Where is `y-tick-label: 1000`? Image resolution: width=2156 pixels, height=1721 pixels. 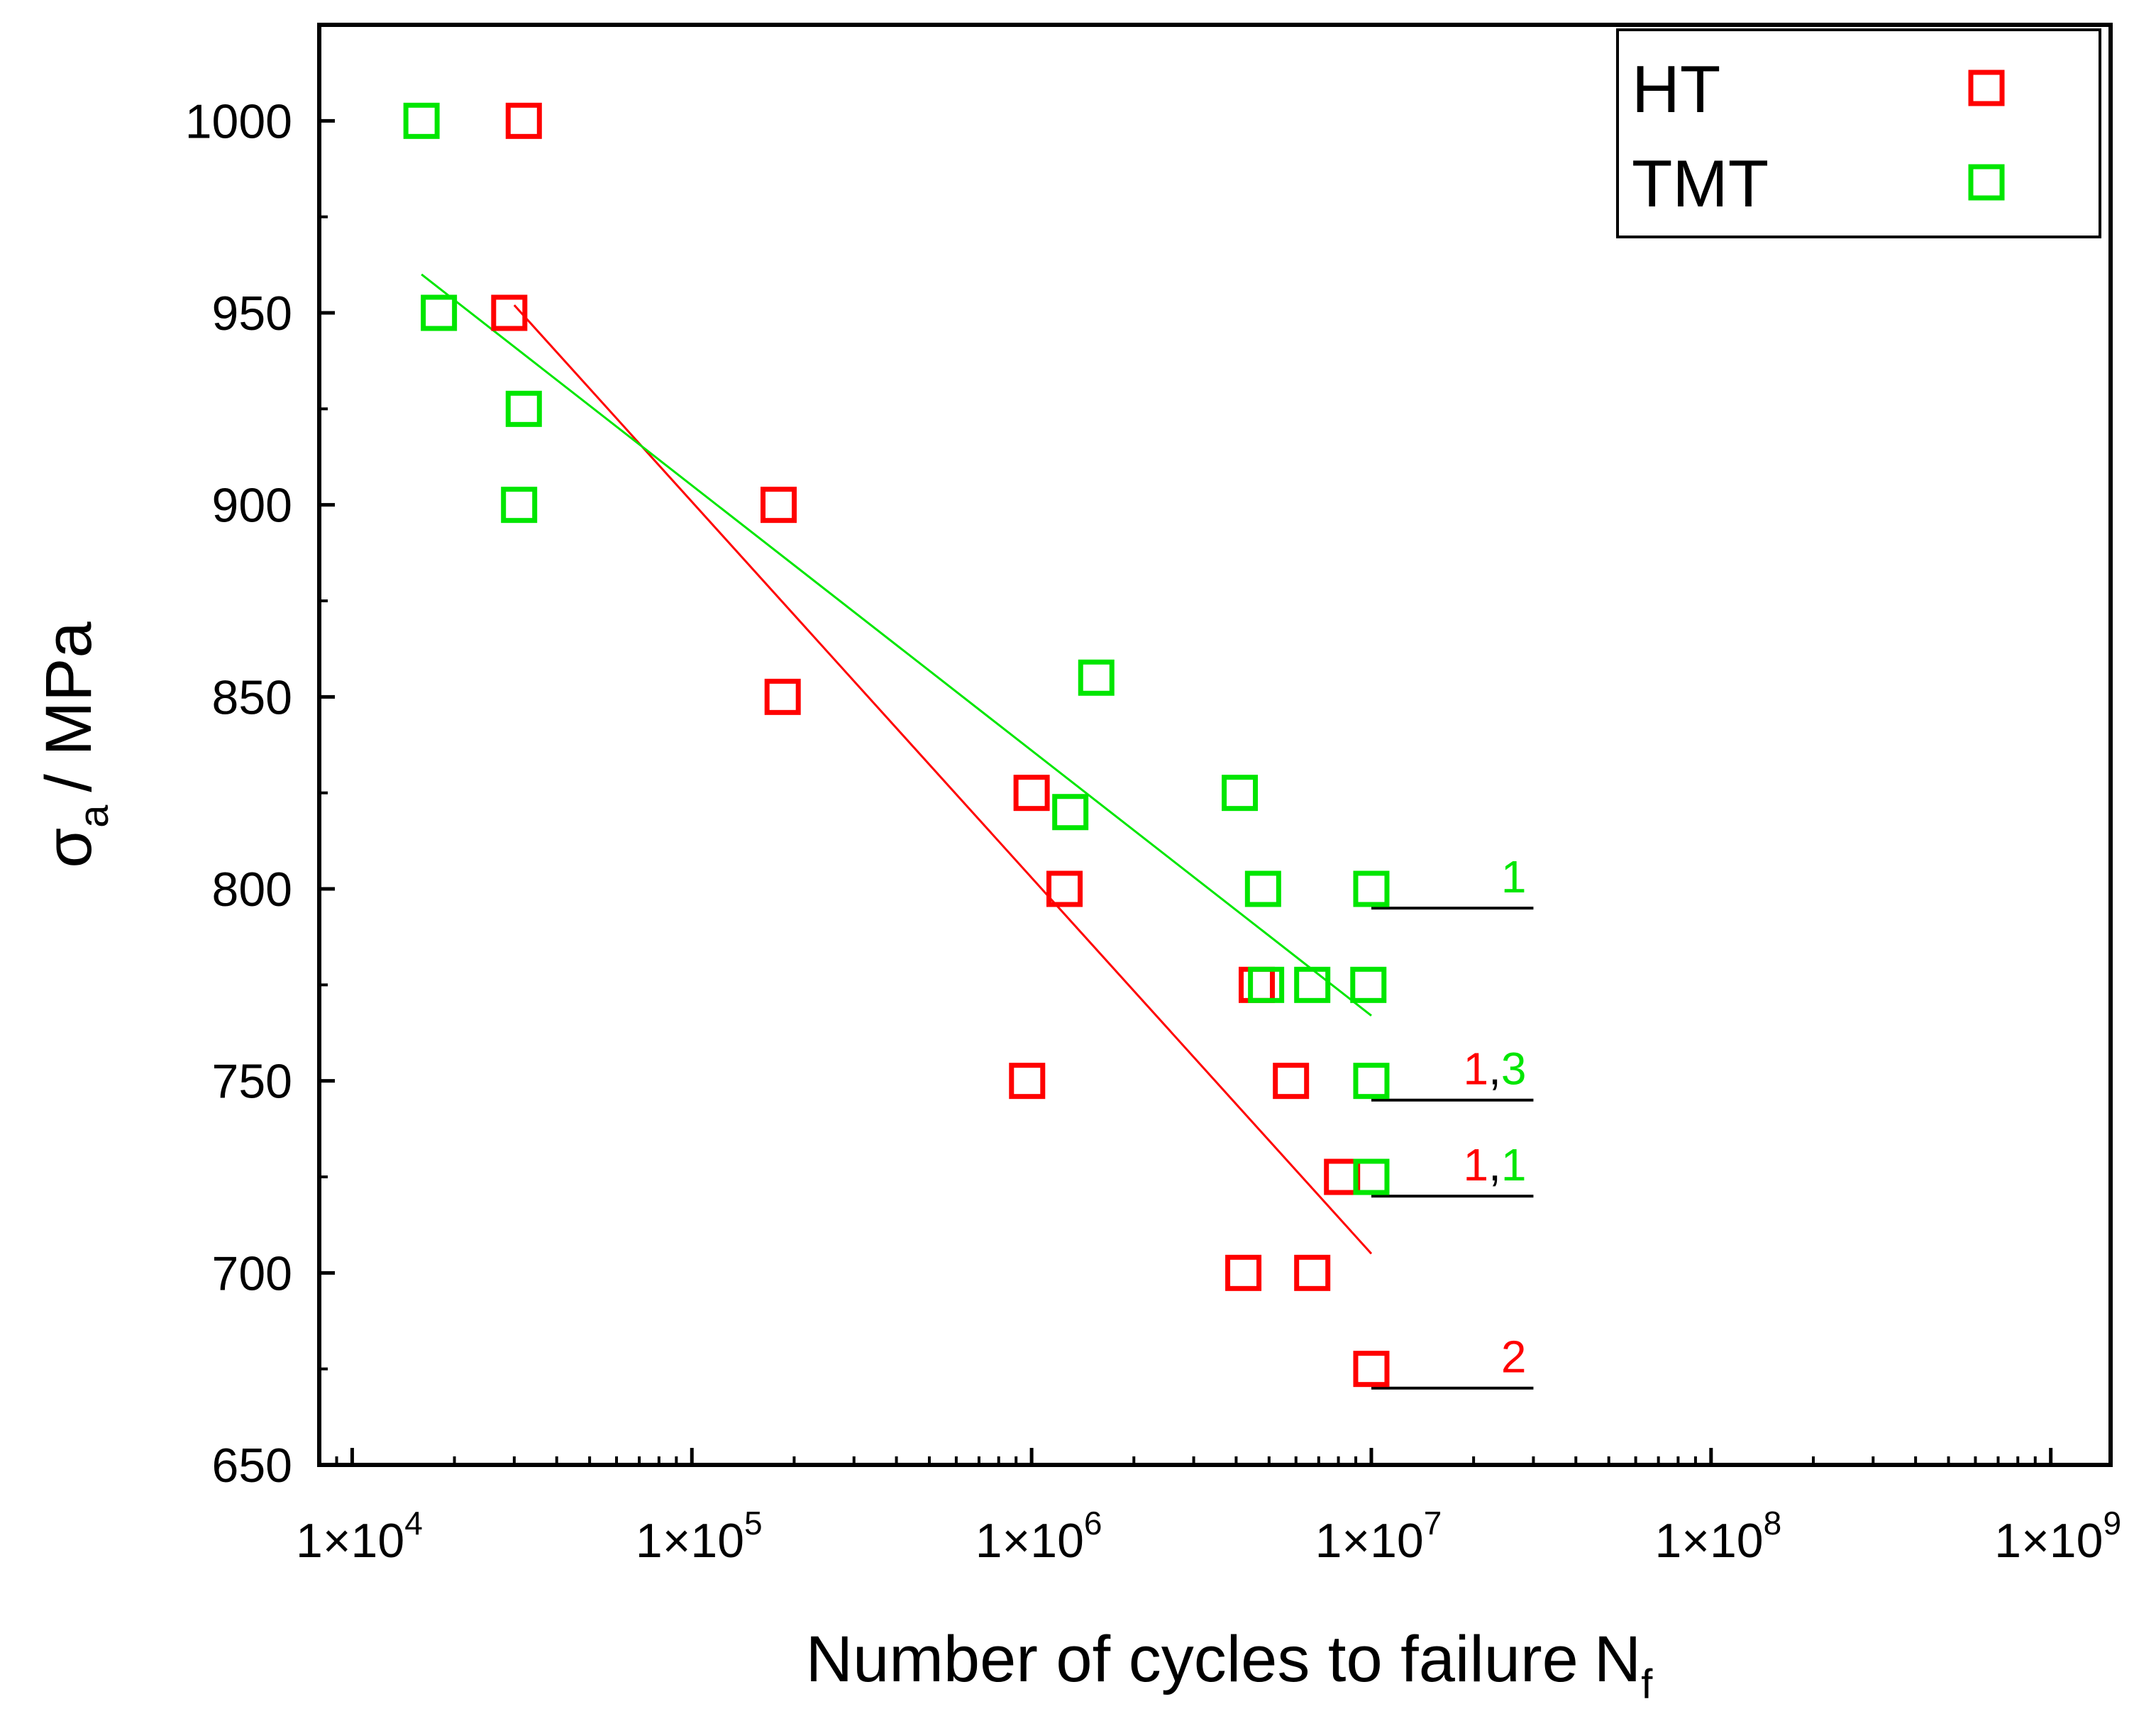 y-tick-label: 1000 is located at coordinates (238, 121).